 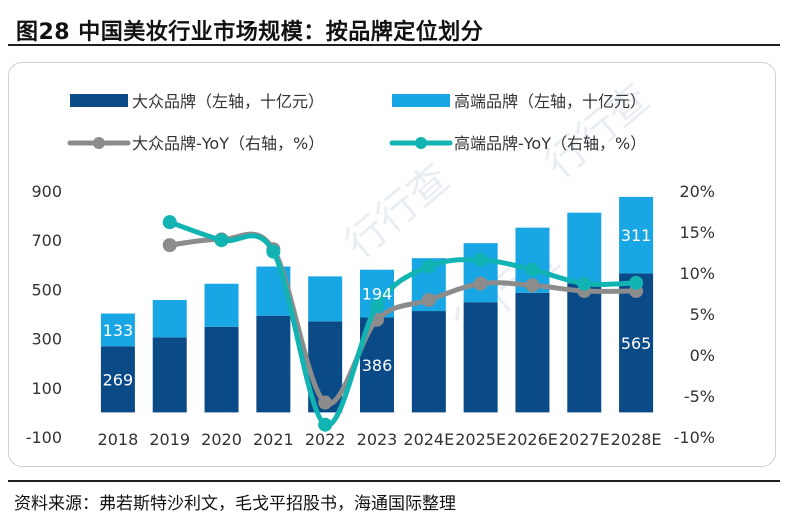 I want to click on y-left-tick-label: -100, so click(x=44, y=437).